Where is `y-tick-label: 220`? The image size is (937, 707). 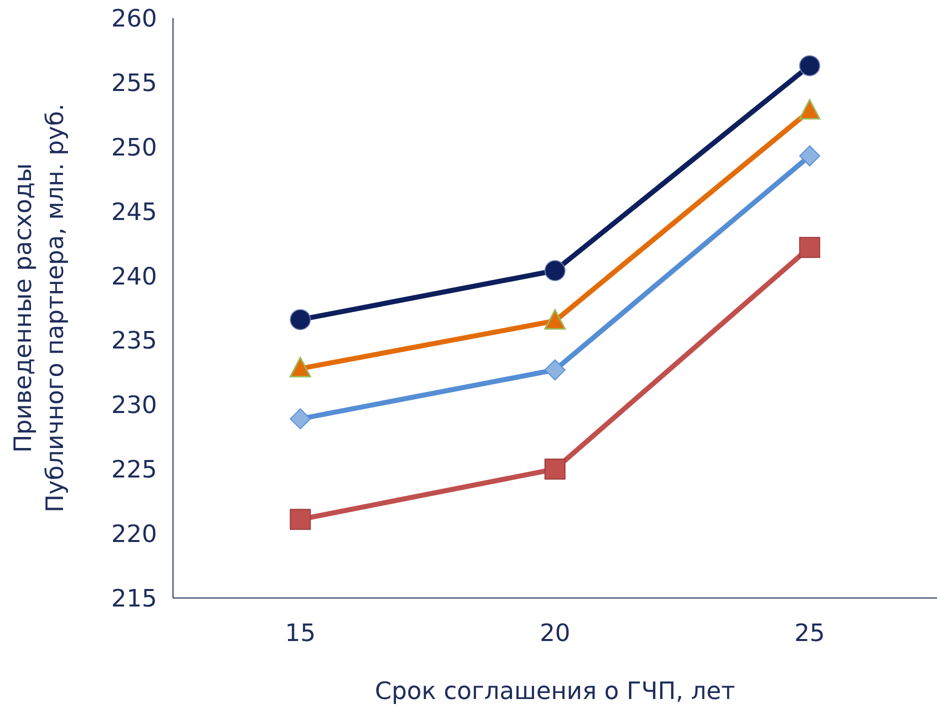
y-tick-label: 220 is located at coordinates (134, 534).